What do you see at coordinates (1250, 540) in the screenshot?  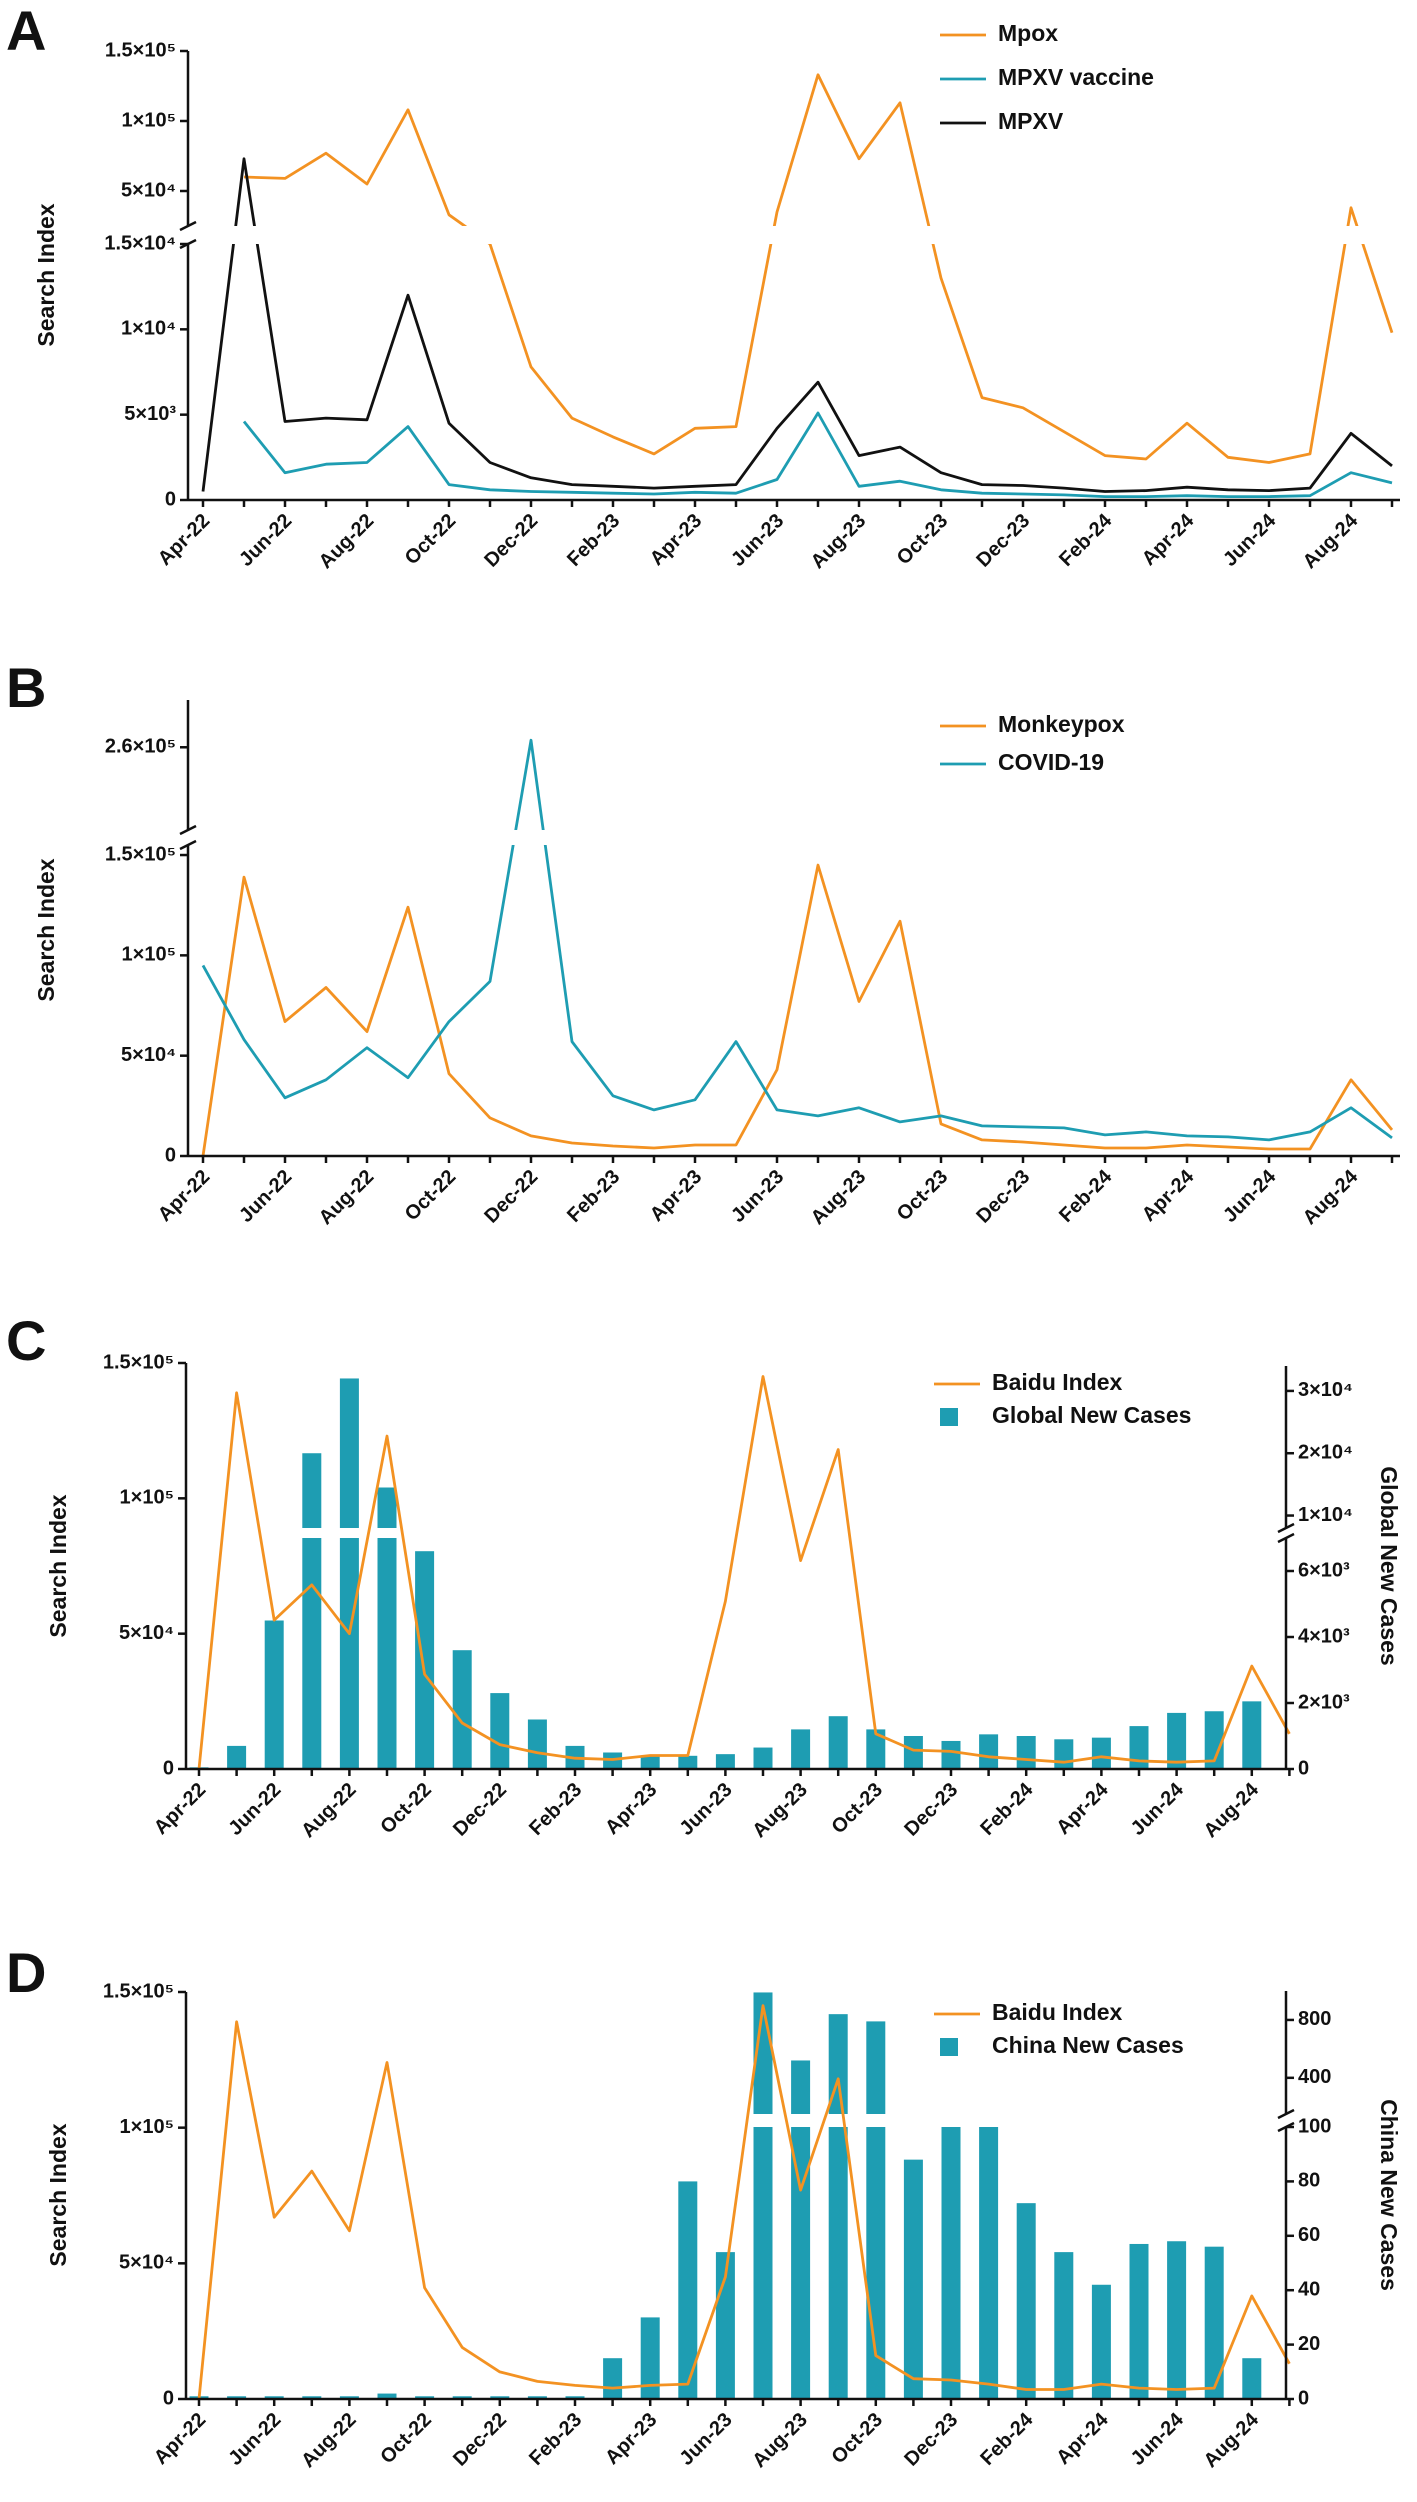 I see `x-tick-label: Jun-24` at bounding box center [1250, 540].